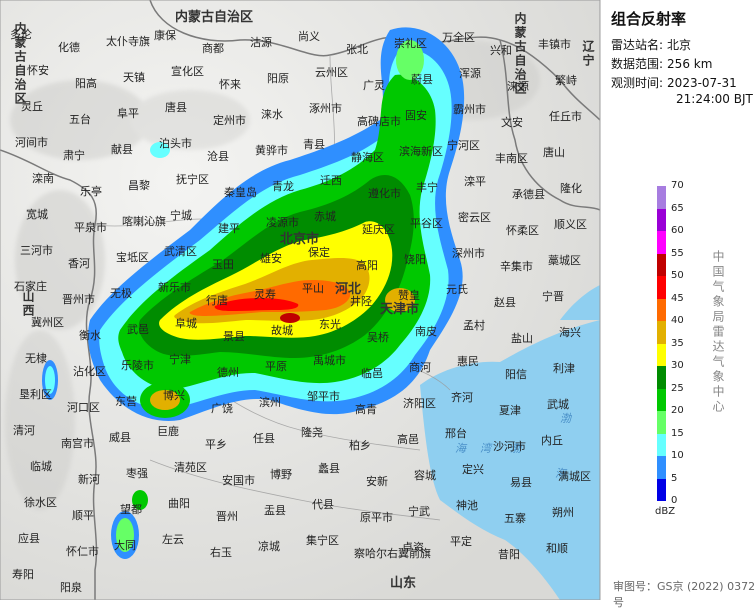 This screenshot has height=610, width=756. I want to click on place-label: 任丘市, so click(565, 116).